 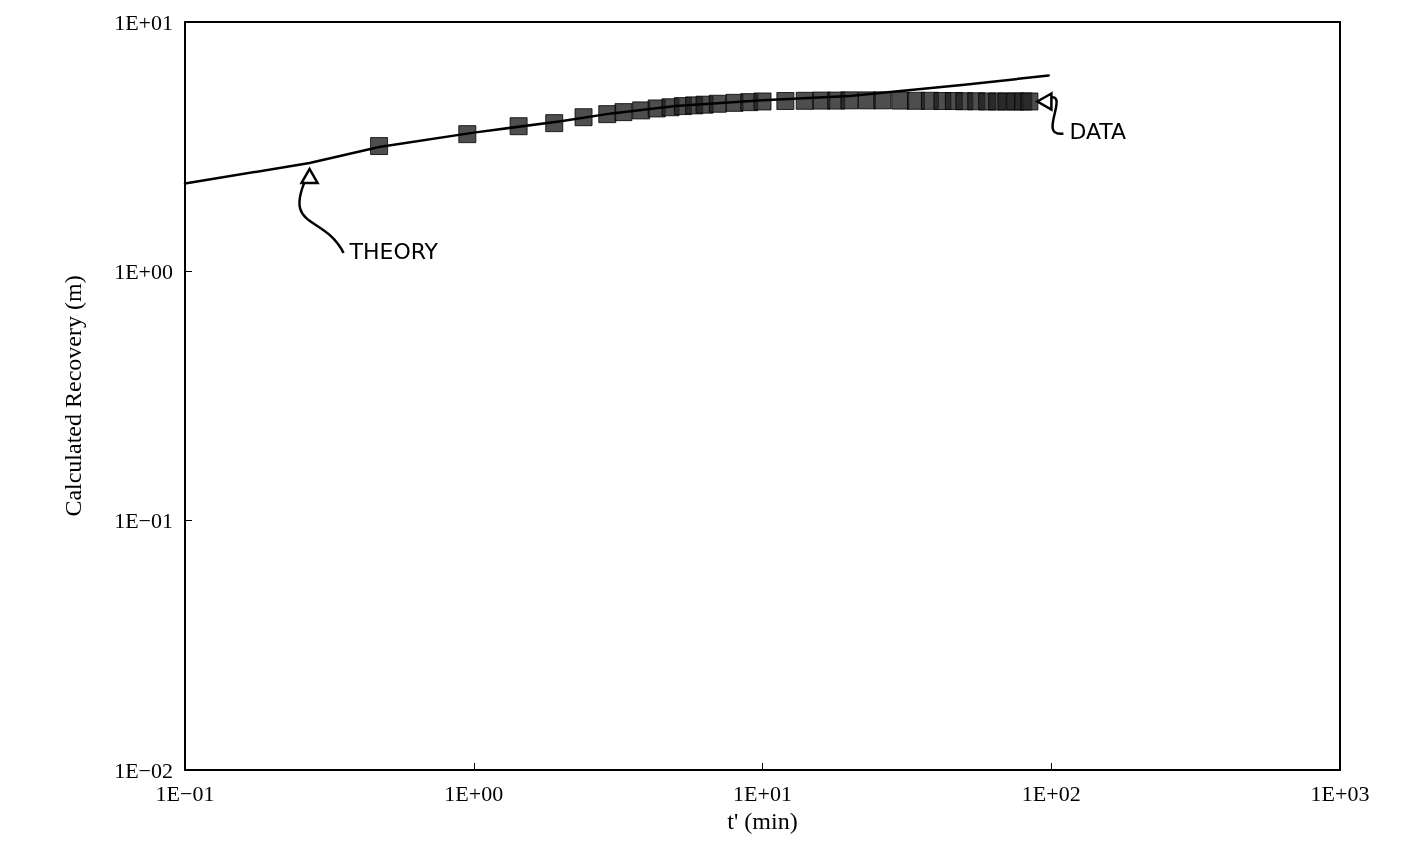 What do you see at coordinates (762, 820) in the screenshot?
I see `x-axis-title: t' (min)` at bounding box center [762, 820].